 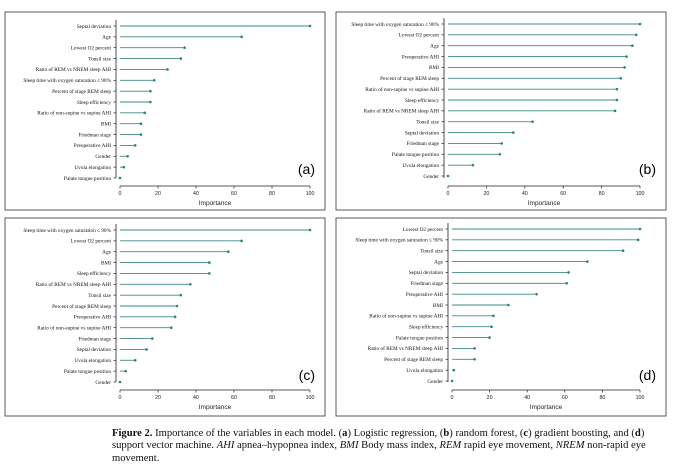 What do you see at coordinates (508, 446) in the screenshot?
I see `caption-text: rapid eye movement,` at bounding box center [508, 446].